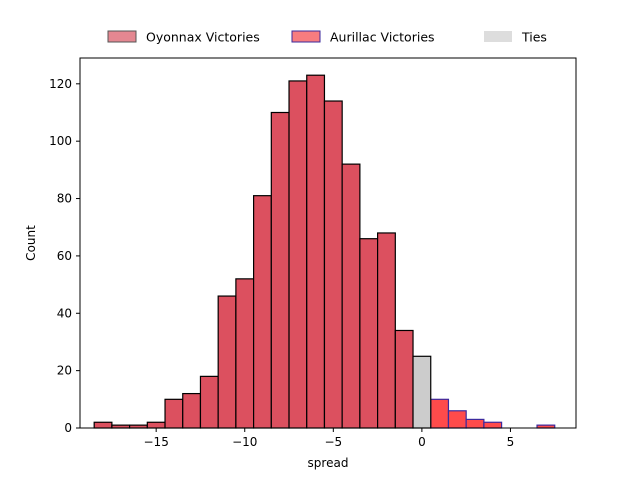  What do you see at coordinates (64, 313) in the screenshot?
I see `y-tick-label: 40` at bounding box center [64, 313].